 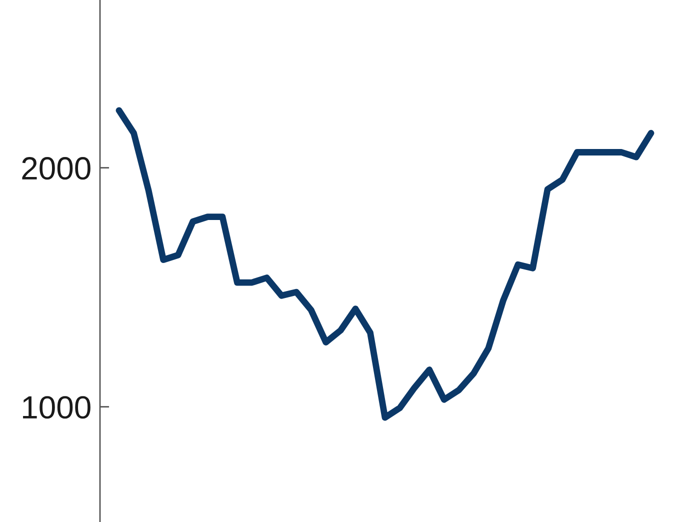 I want to click on y-tick-label: 2000, so click(x=56, y=168).